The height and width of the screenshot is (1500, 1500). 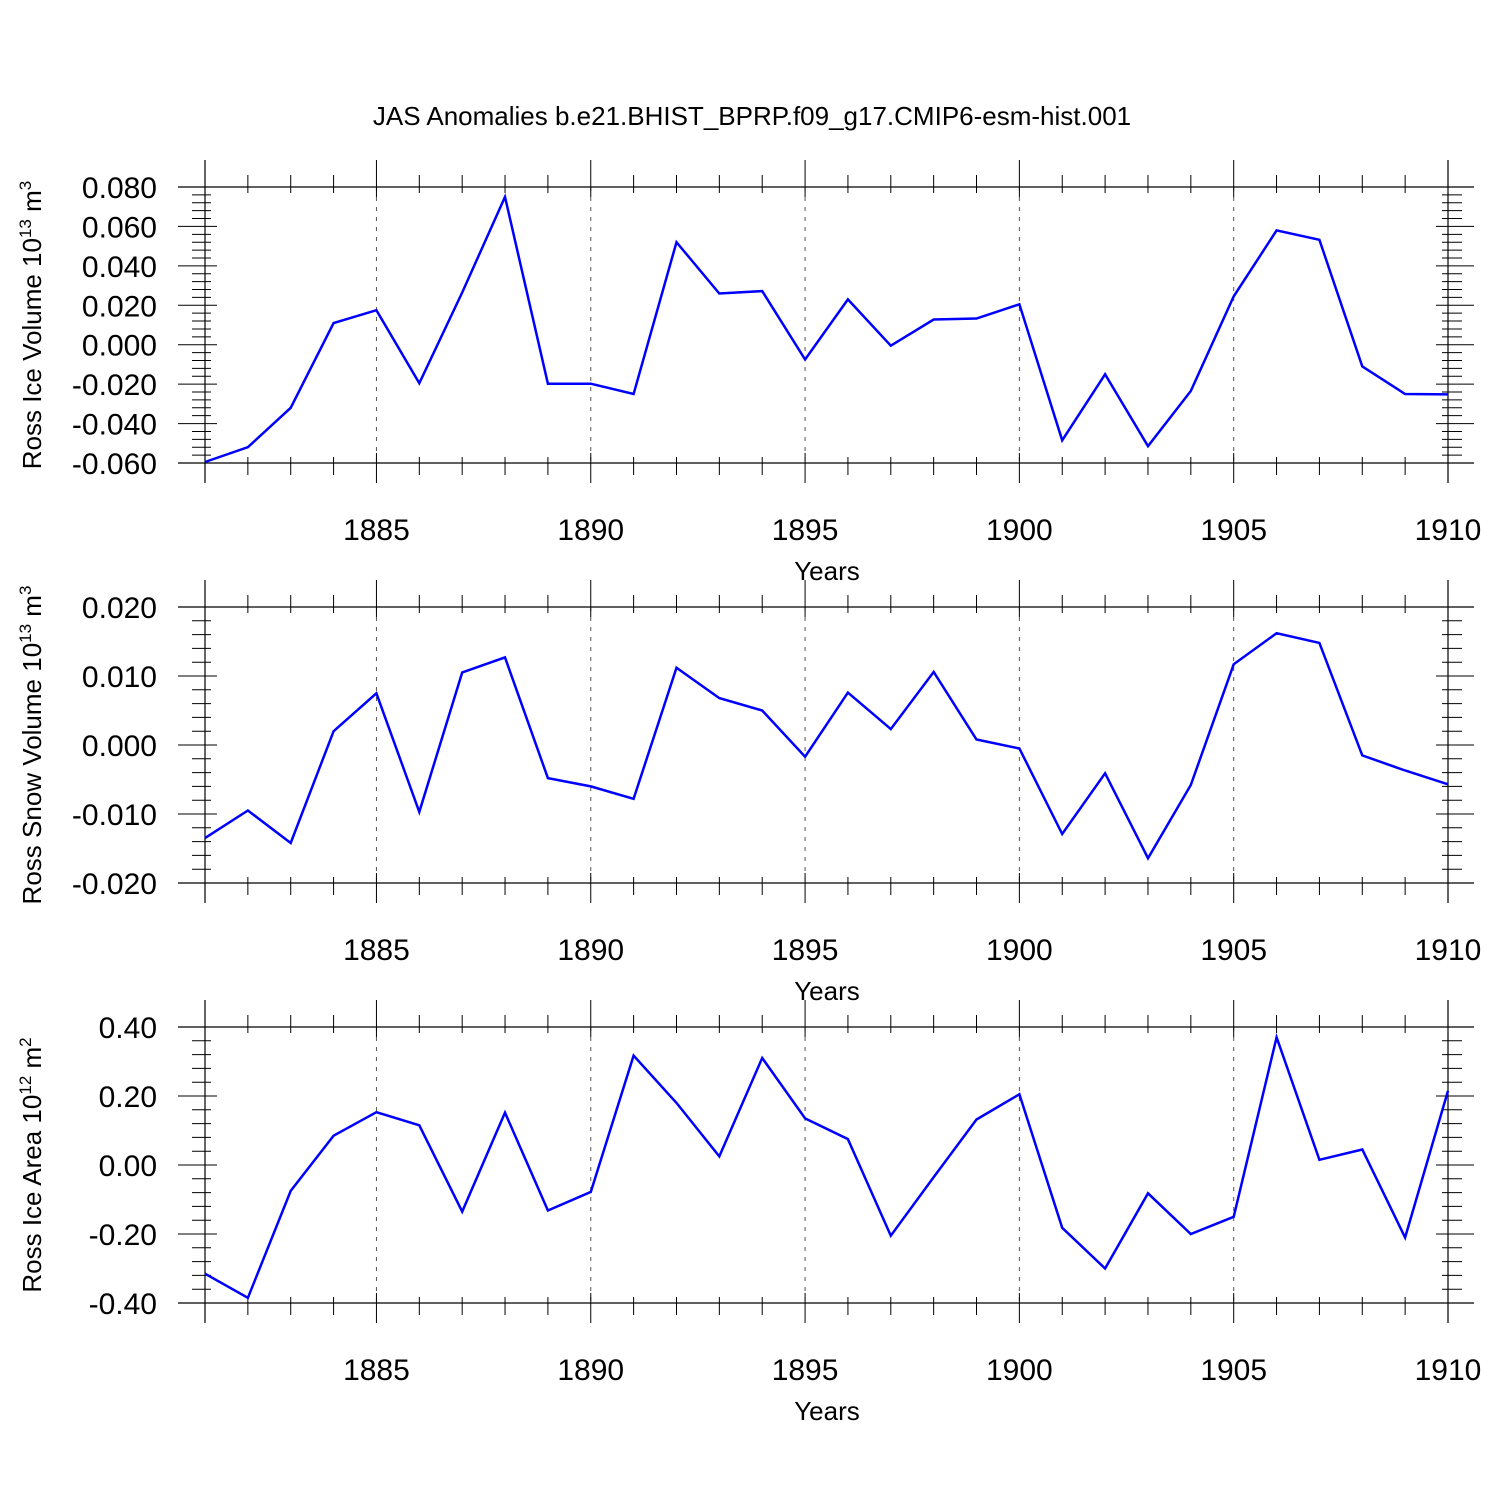 I want to click on y-tick-label: 0.010, so click(x=119, y=677).